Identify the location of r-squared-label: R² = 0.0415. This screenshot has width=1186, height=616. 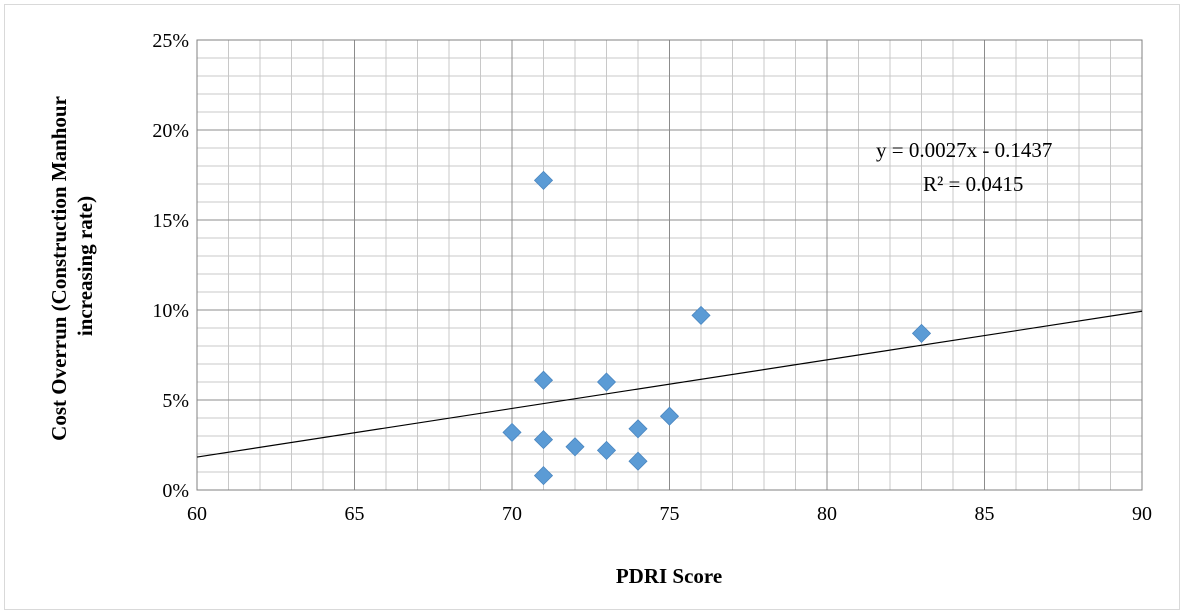
(973, 184).